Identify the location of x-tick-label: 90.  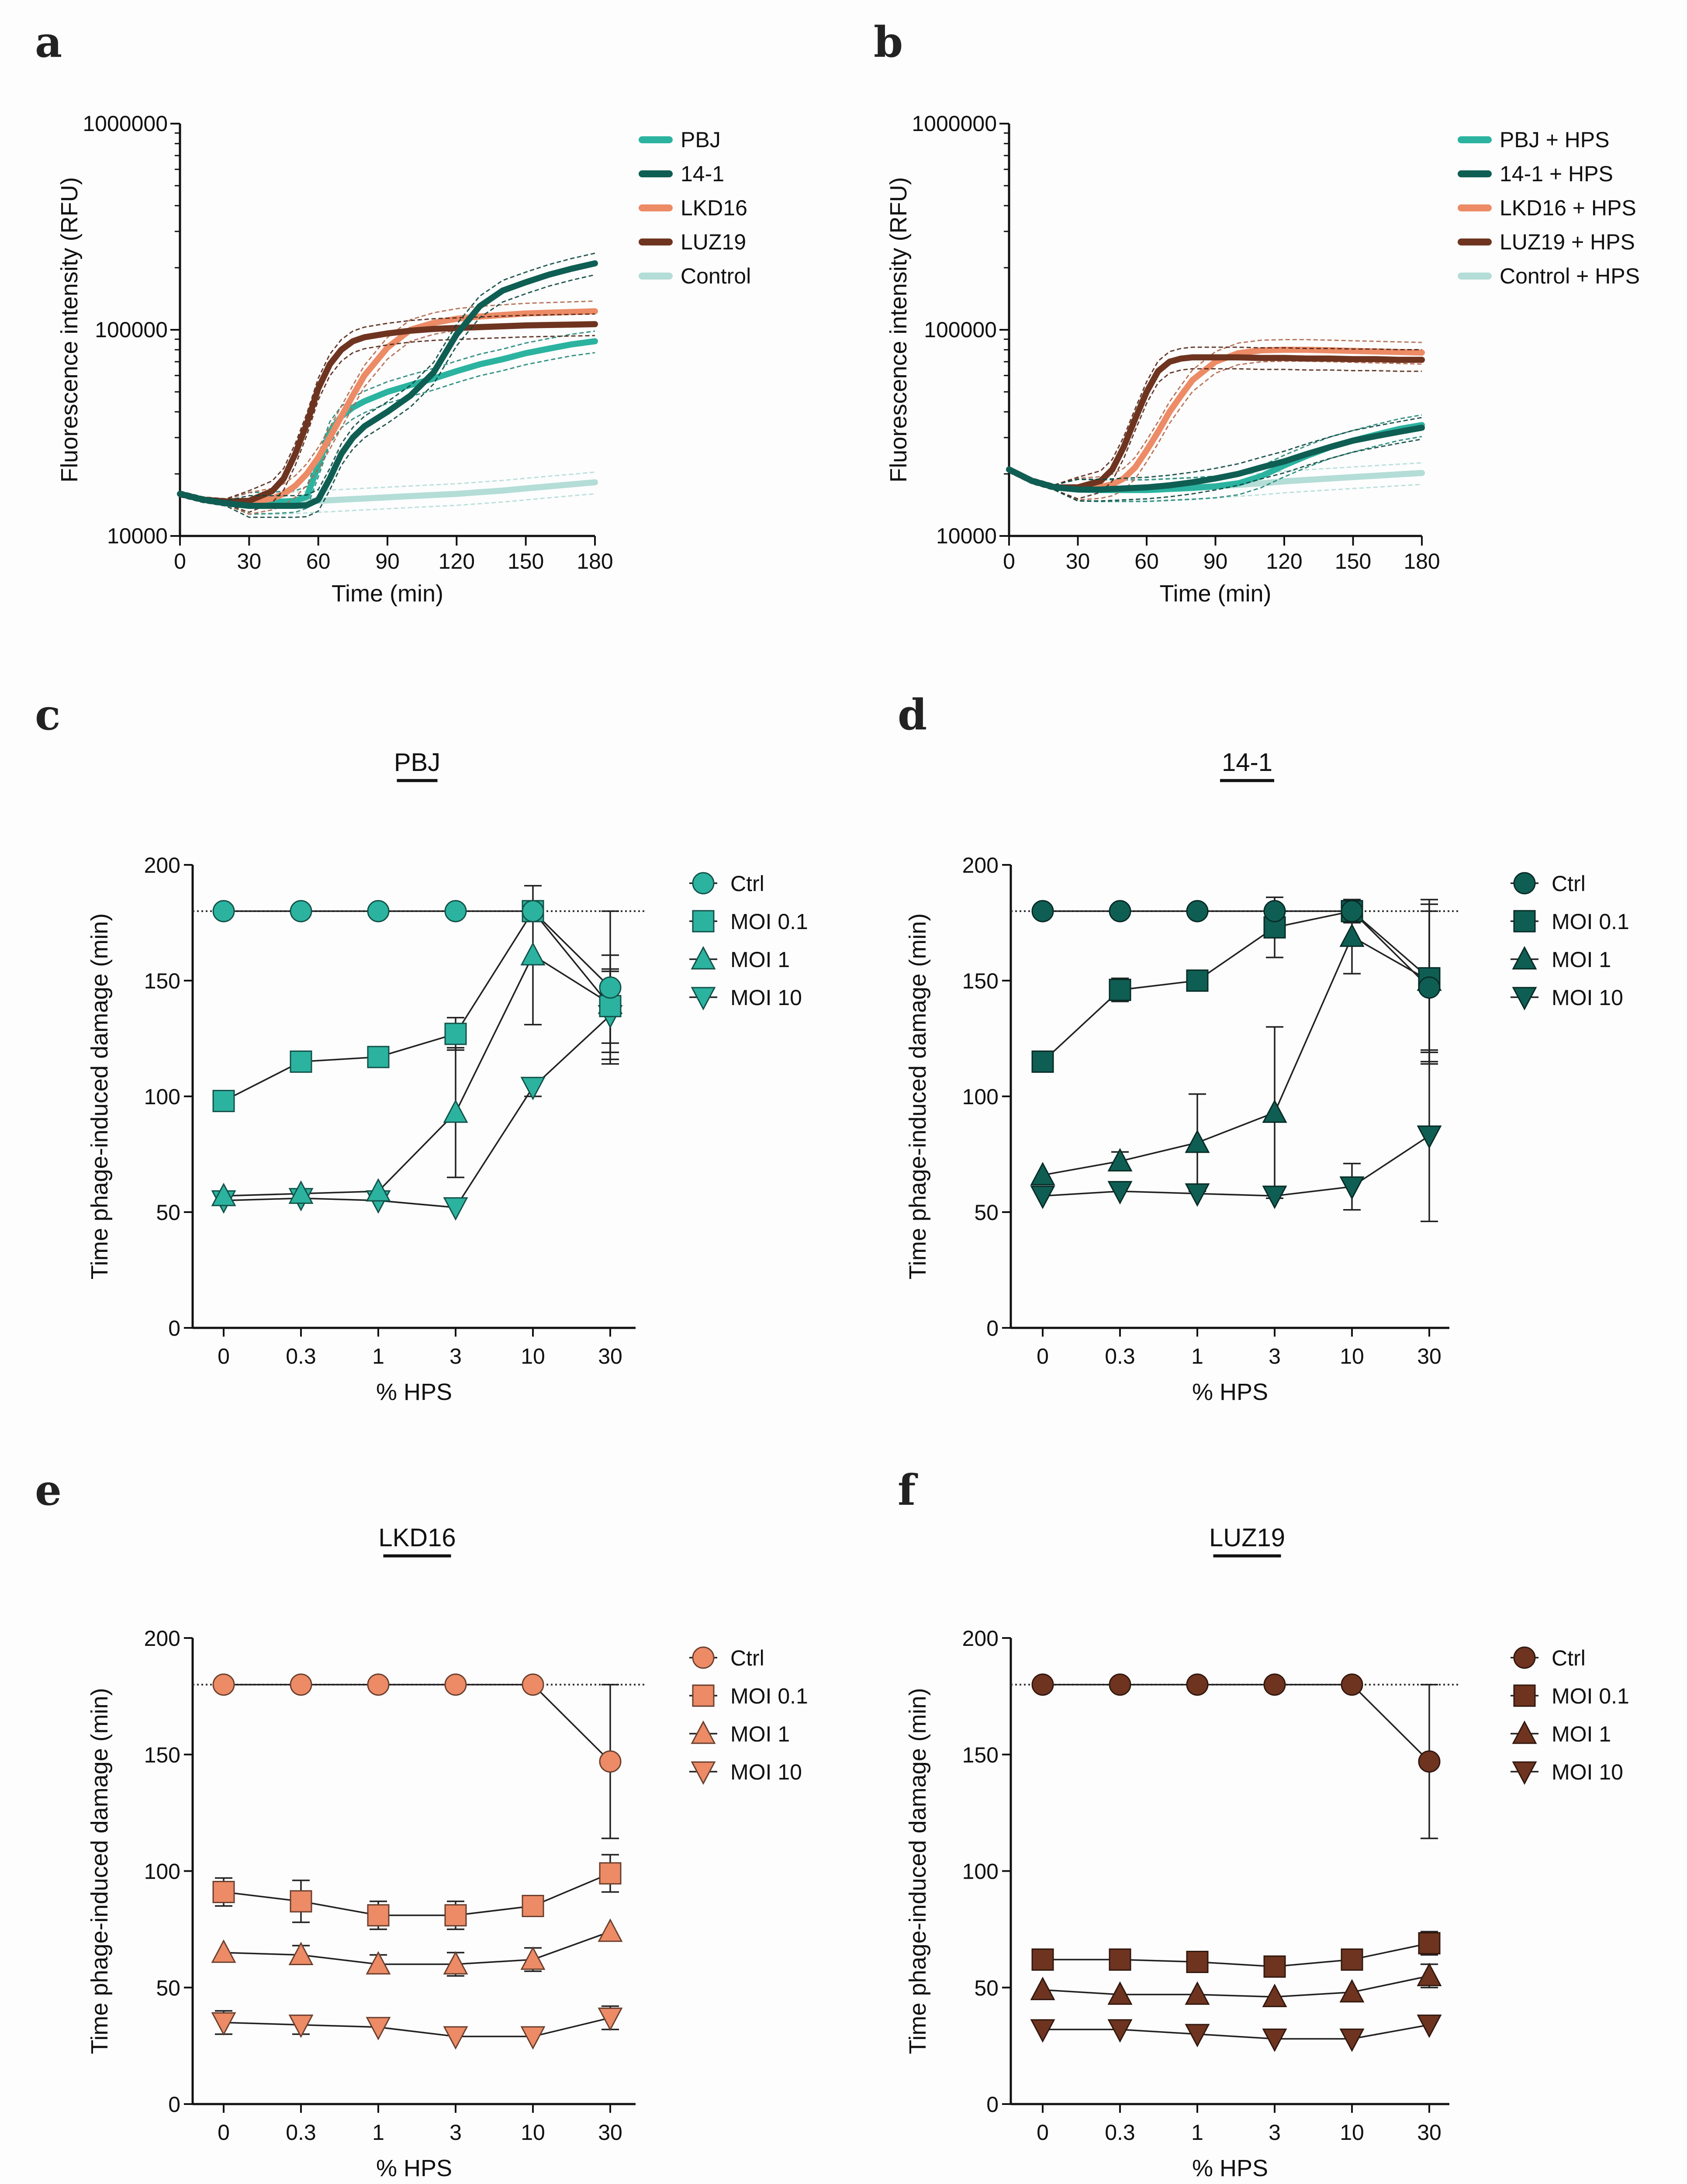
(387, 561).